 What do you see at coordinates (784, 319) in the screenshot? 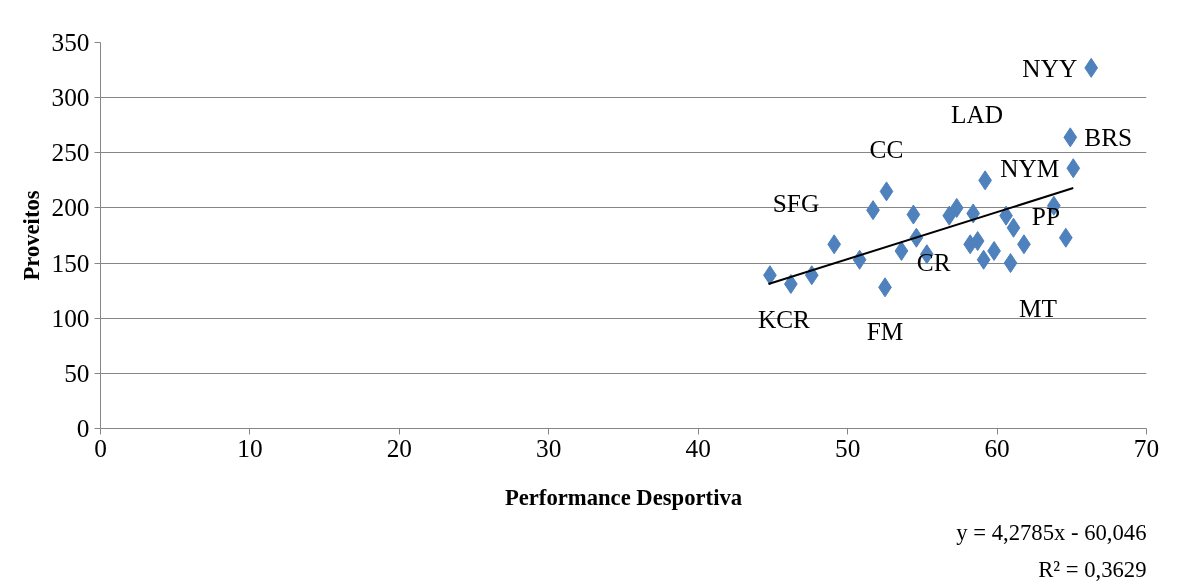
I see `annotation: KCR` at bounding box center [784, 319].